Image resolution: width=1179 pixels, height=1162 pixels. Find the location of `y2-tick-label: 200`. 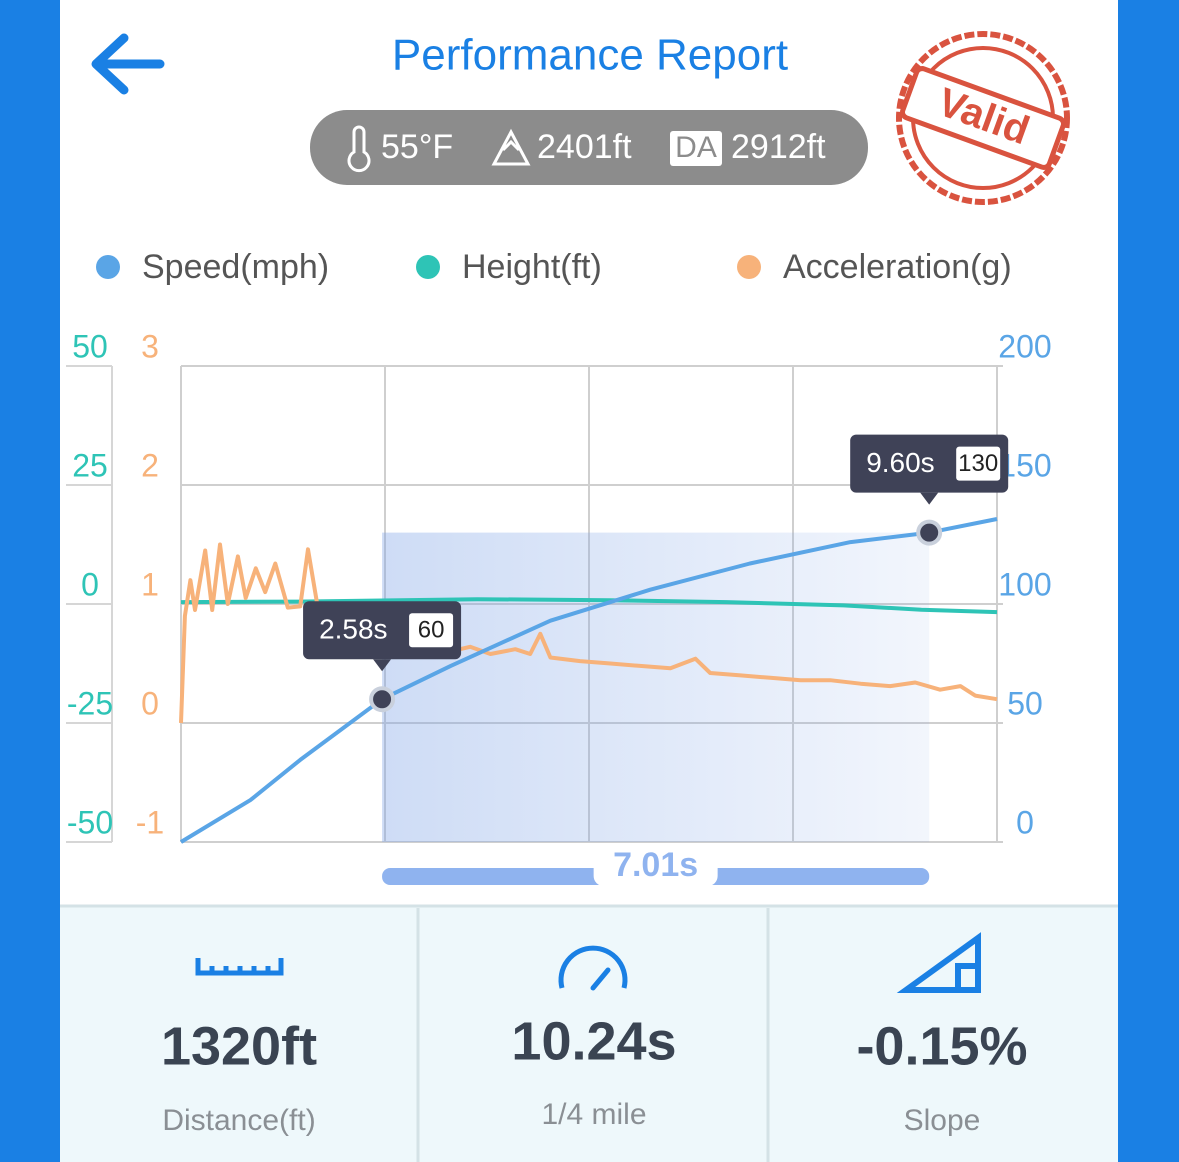

y2-tick-label: 200 is located at coordinates (1024, 346).